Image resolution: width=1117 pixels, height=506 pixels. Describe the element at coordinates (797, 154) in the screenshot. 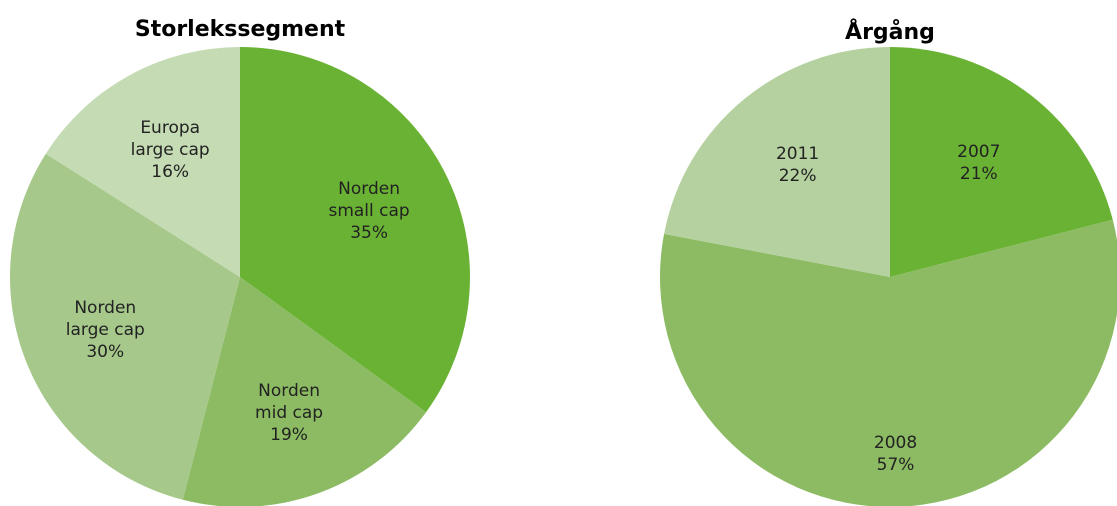

I see `category-label: 2011` at that location.